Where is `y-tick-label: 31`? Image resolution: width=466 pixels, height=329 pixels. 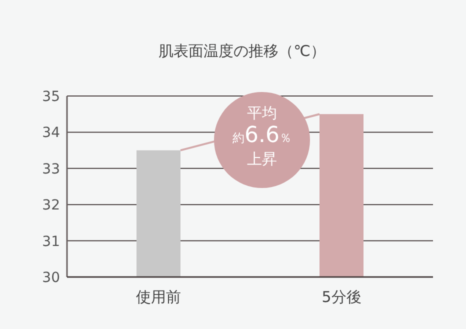 y-tick-label: 31 is located at coordinates (51, 242).